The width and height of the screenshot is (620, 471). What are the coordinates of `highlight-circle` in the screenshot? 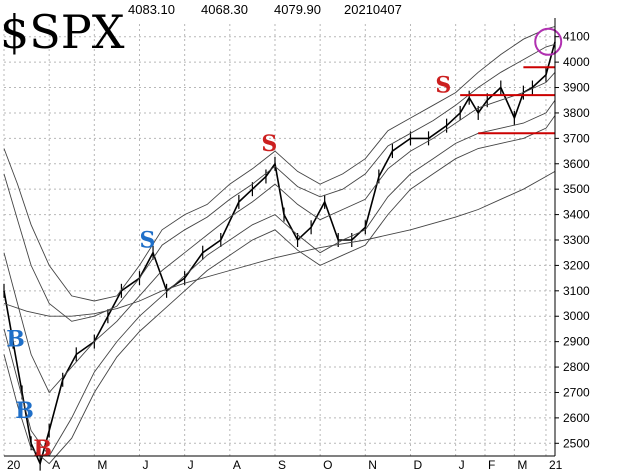 It's located at (548, 41).